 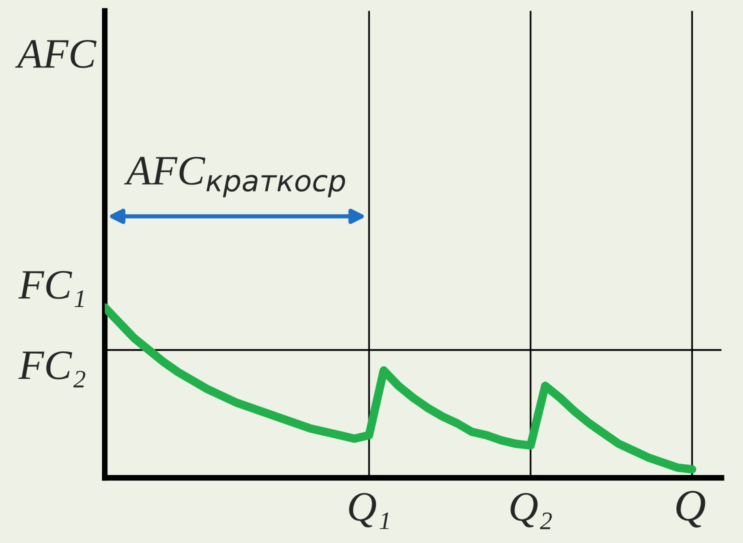 What do you see at coordinates (691, 509) in the screenshot?
I see `x-axis-title: Q` at bounding box center [691, 509].